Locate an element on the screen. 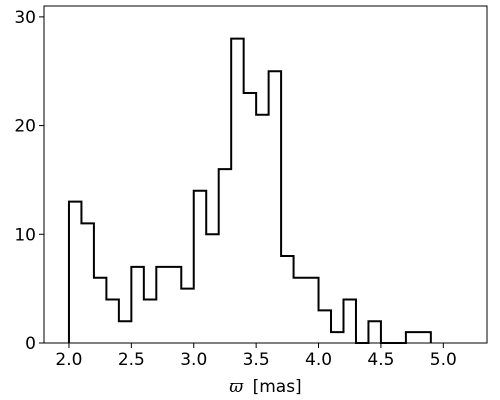  x-tick-label: 5.0 is located at coordinates (443, 360).